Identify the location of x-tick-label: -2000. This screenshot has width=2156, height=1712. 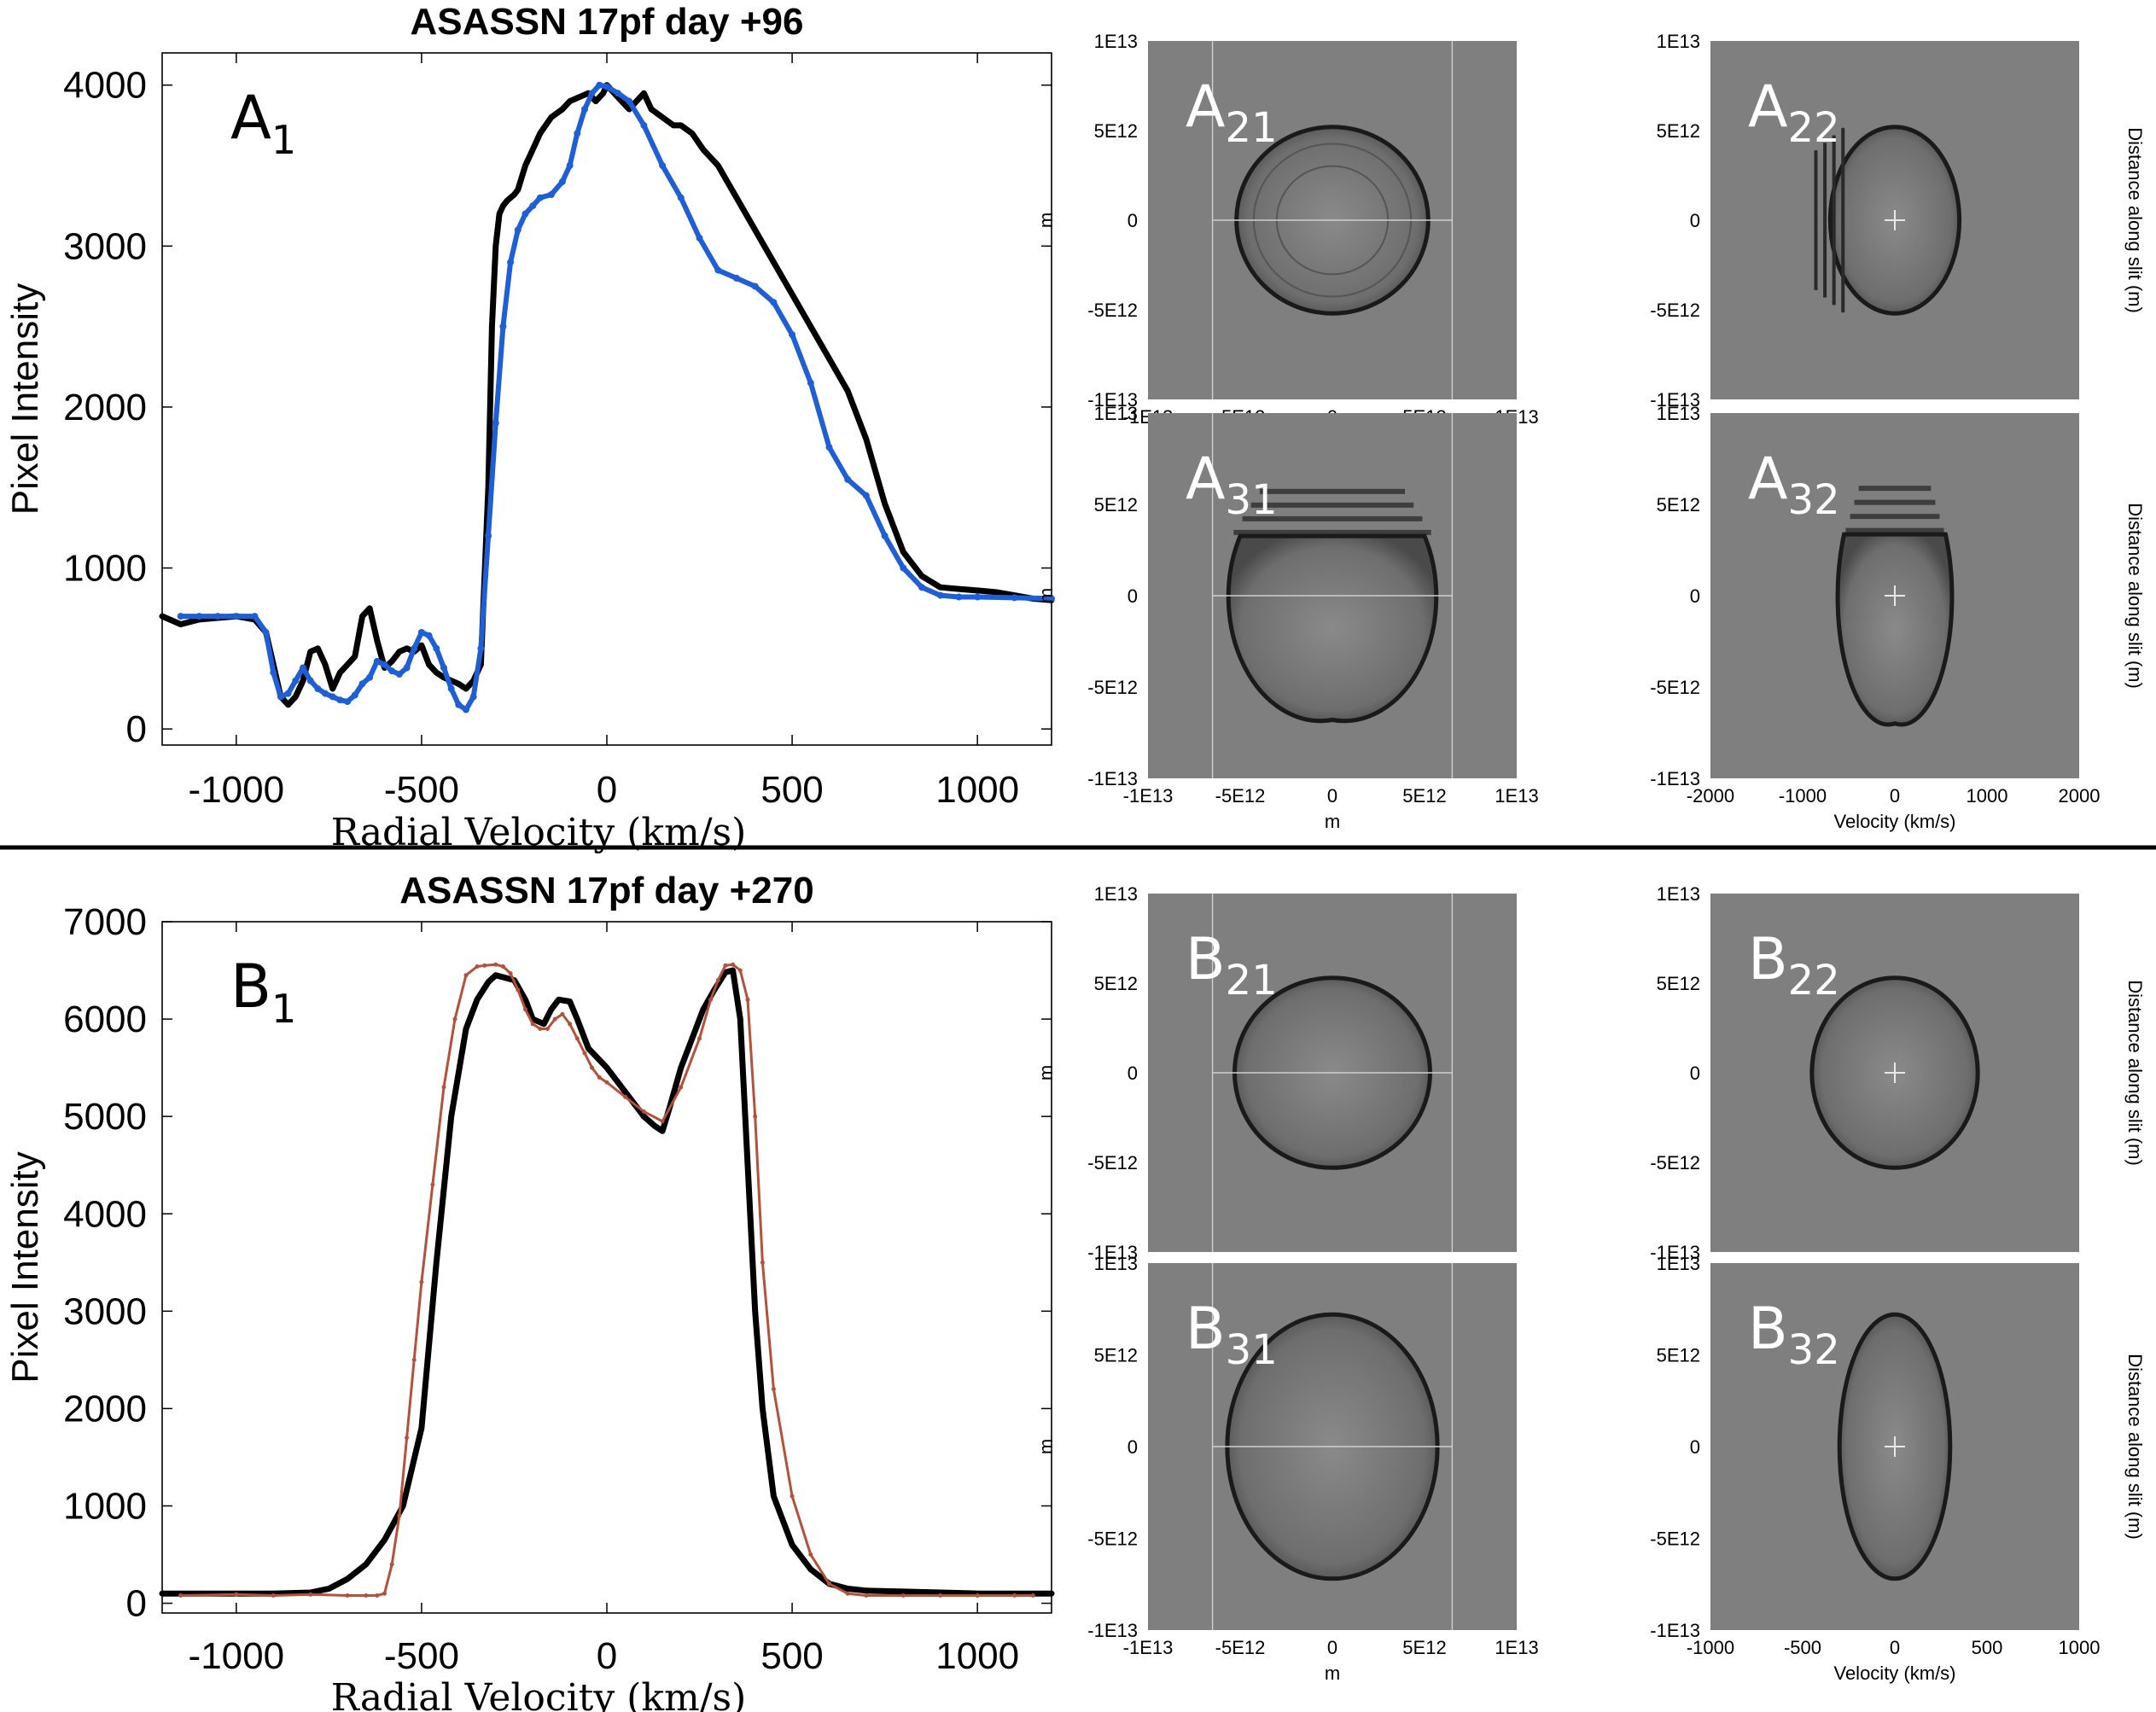
(1710, 796).